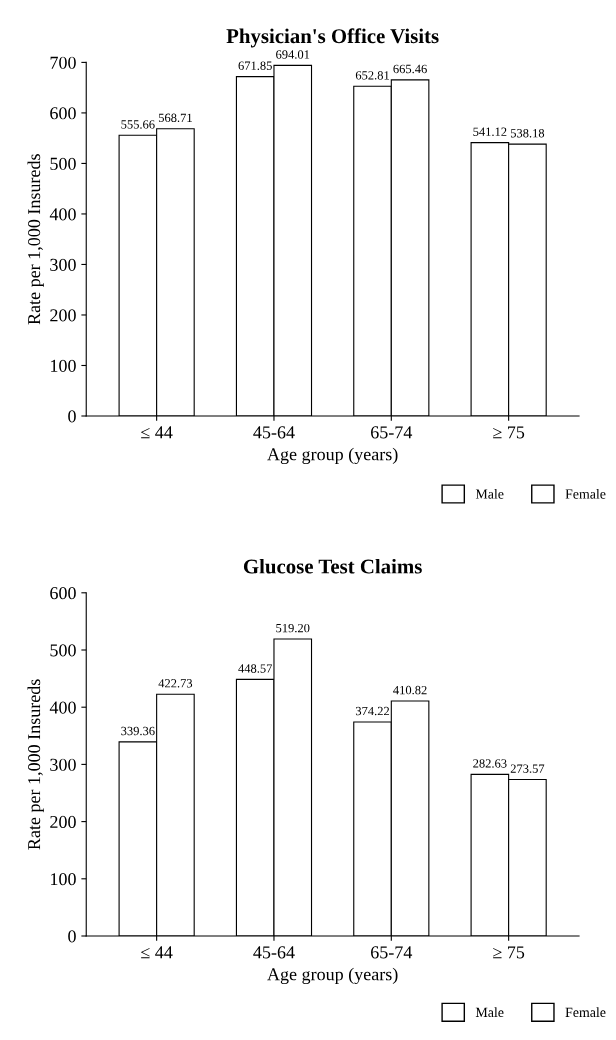  Describe the element at coordinates (138, 124) in the screenshot. I see `data-label: 555.66` at that location.